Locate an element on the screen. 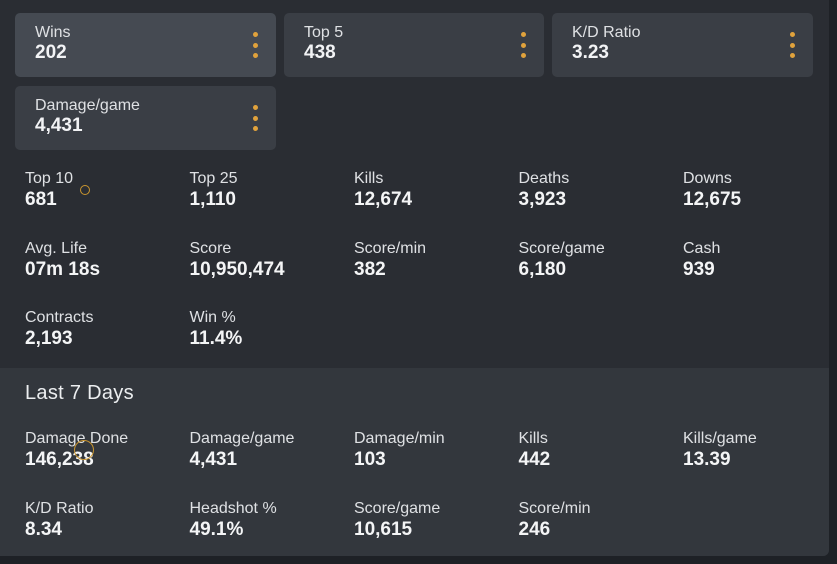 Image resolution: width=837 pixels, height=564 pixels. stat-label: Contracts is located at coordinates (59, 317).